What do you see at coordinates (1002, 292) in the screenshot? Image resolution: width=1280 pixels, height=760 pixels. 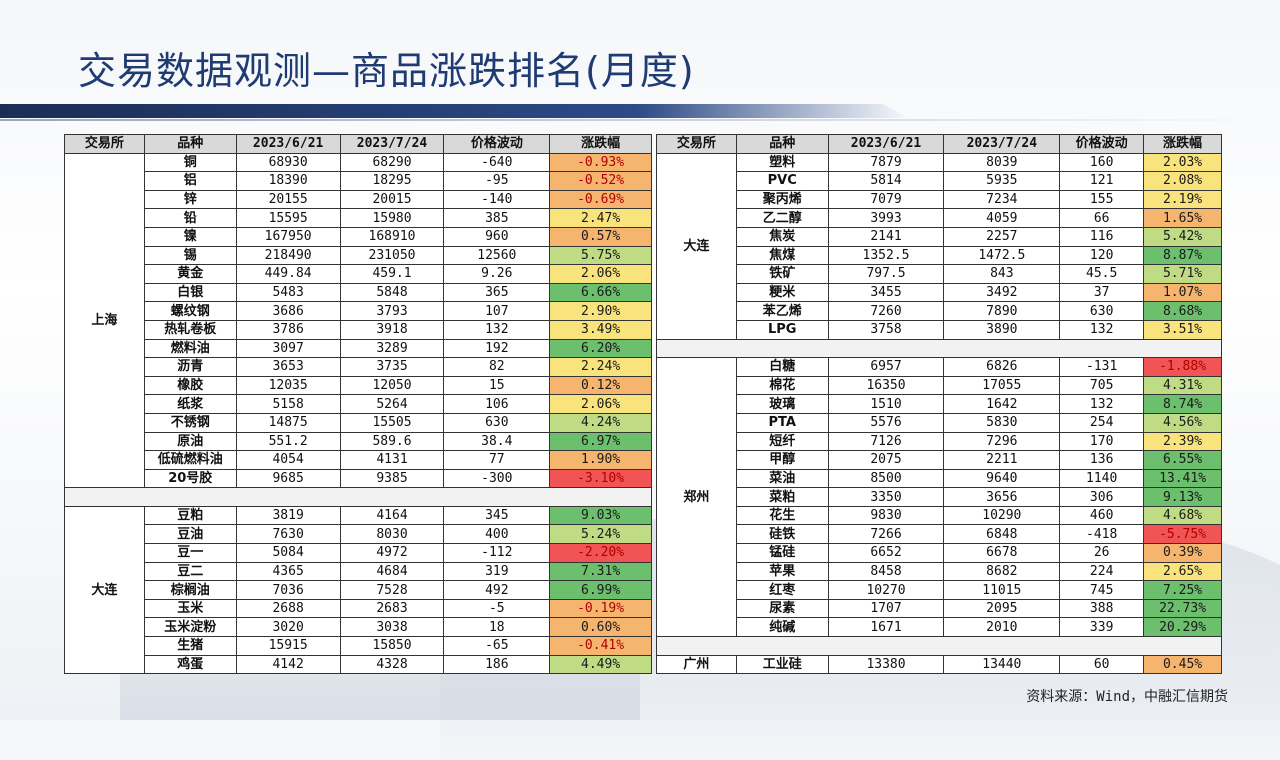 I see `price-end-cell: 3492` at bounding box center [1002, 292].